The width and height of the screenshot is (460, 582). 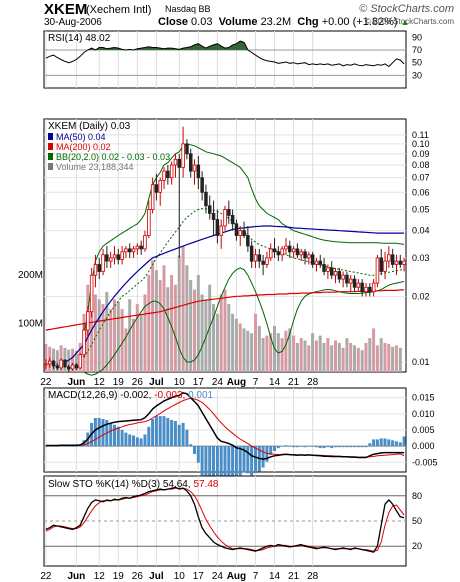 What do you see at coordinates (423, 430) in the screenshot?
I see `macd-tick-label: 0.005` at bounding box center [423, 430].